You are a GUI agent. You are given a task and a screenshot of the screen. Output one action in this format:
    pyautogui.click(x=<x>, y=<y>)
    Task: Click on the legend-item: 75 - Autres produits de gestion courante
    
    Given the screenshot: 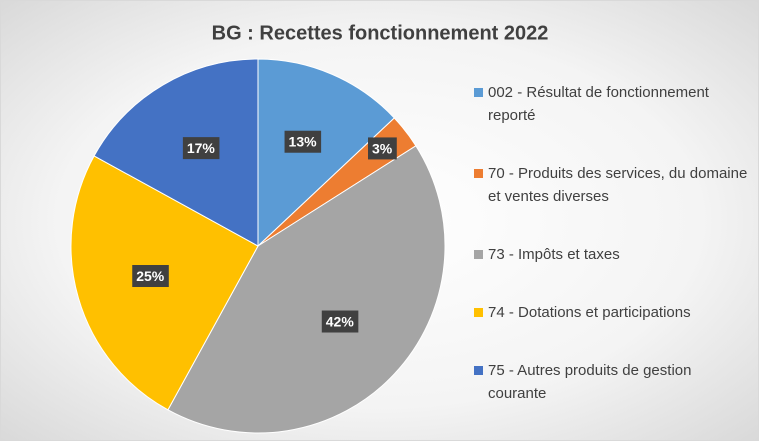 What is the action you would take?
    pyautogui.click(x=611, y=382)
    